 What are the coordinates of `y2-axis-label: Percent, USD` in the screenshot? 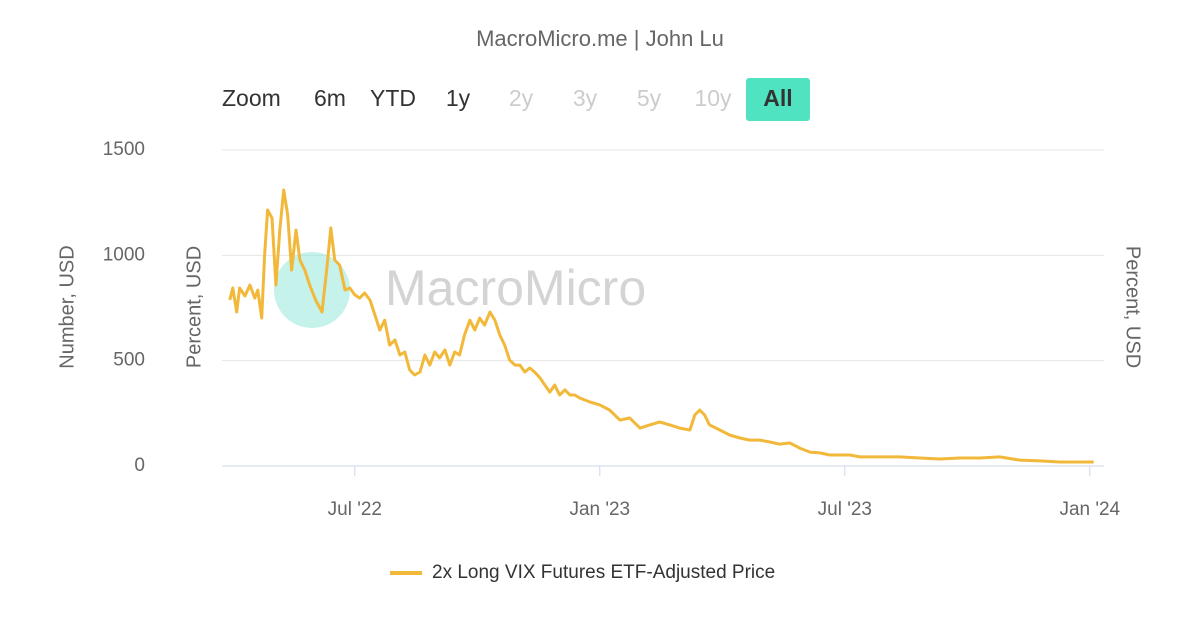 It's located at (1133, 307).